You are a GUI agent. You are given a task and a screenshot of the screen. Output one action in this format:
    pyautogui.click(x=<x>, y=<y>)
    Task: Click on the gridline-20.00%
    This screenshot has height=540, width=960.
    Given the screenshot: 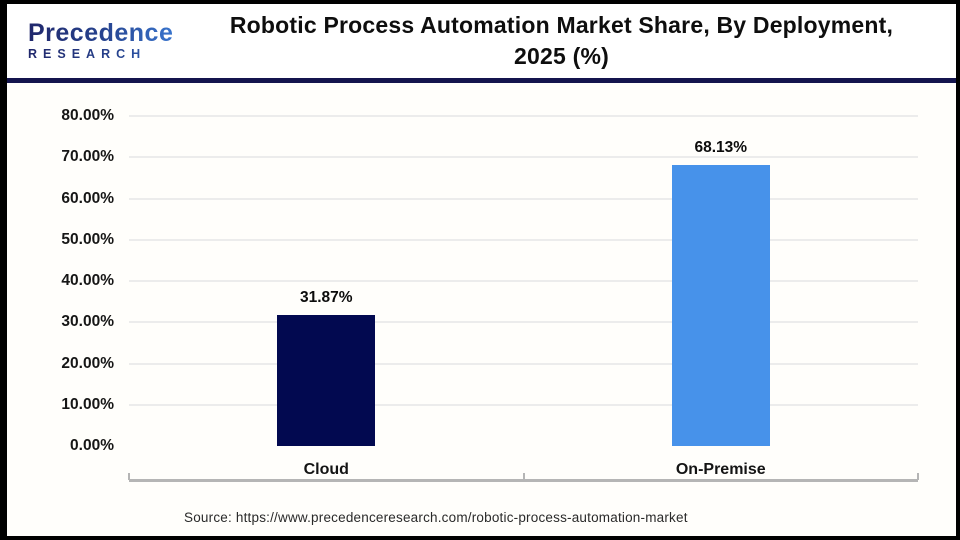 What is the action you would take?
    pyautogui.click(x=523, y=363)
    